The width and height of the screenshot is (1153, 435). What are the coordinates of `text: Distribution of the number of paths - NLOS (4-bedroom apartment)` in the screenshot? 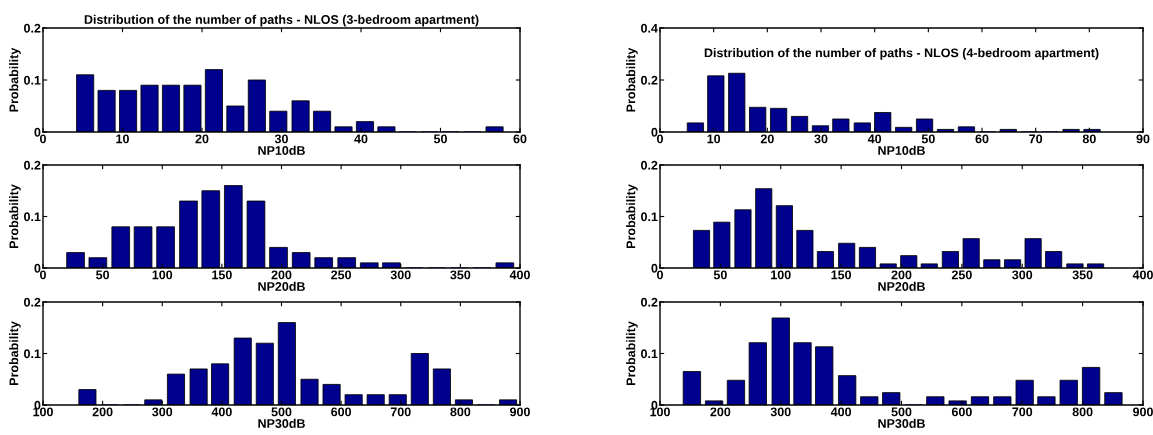 It's located at (901, 54).